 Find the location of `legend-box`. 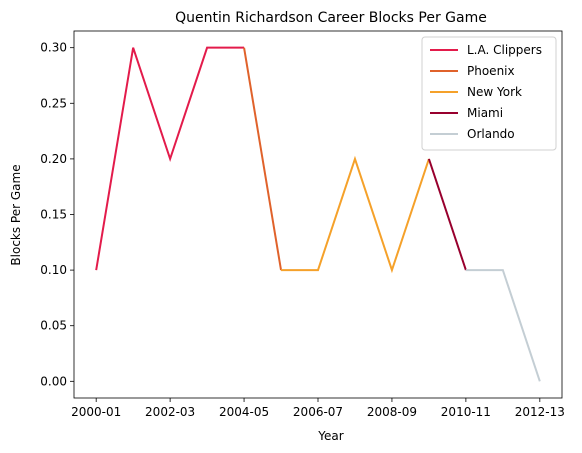

legend-box is located at coordinates (489, 93).